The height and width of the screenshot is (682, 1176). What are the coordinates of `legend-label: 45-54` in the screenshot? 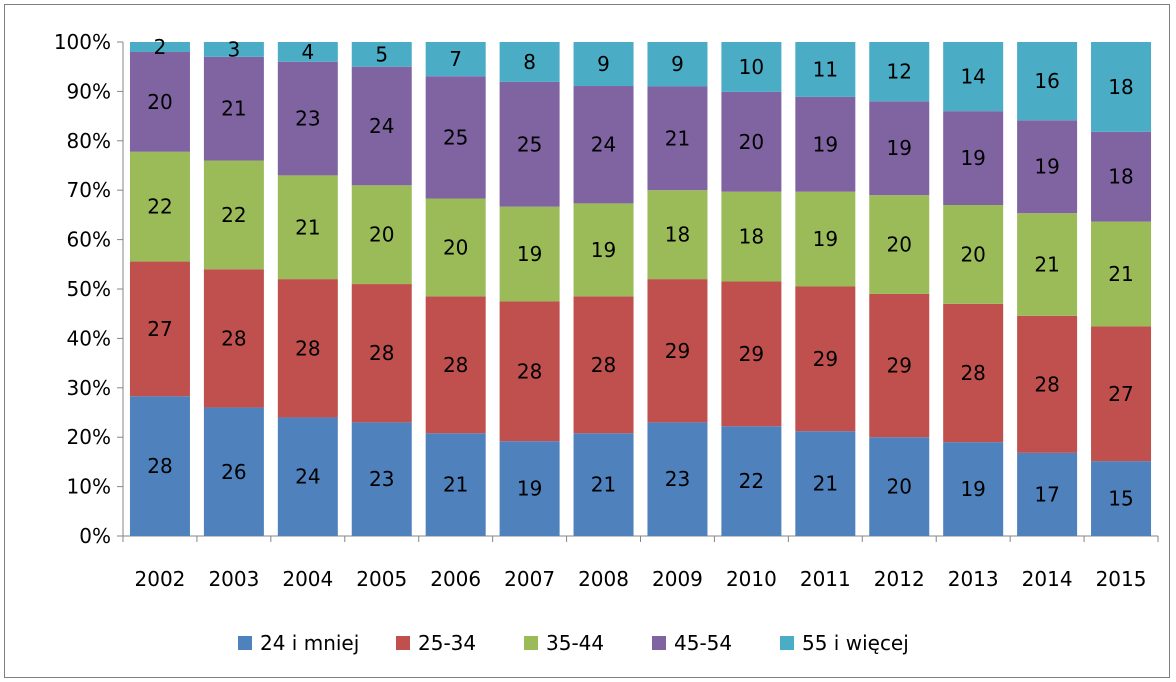 It's located at (703, 643).